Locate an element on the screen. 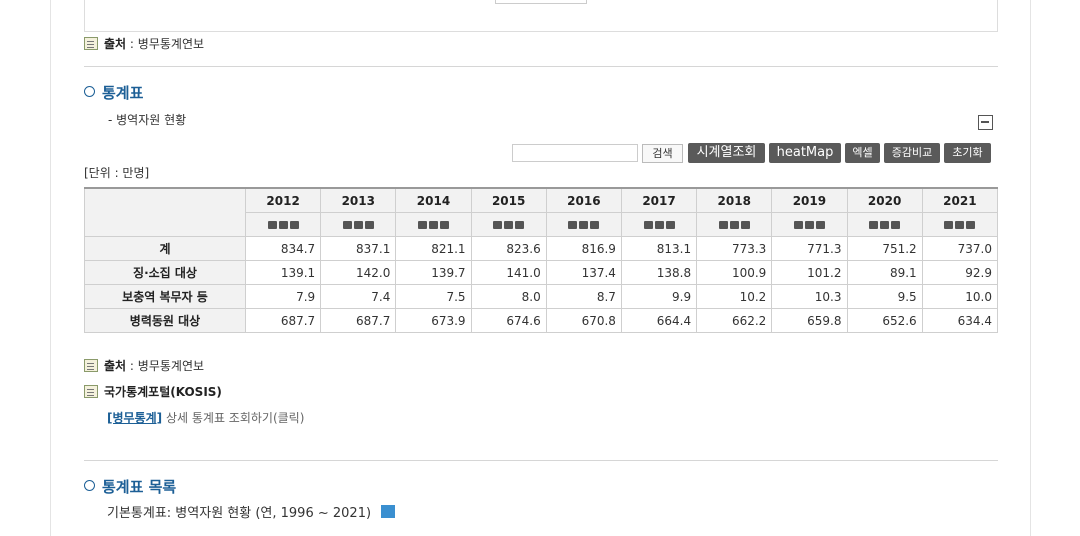  section-heading: 통계표 is located at coordinates (113, 92).